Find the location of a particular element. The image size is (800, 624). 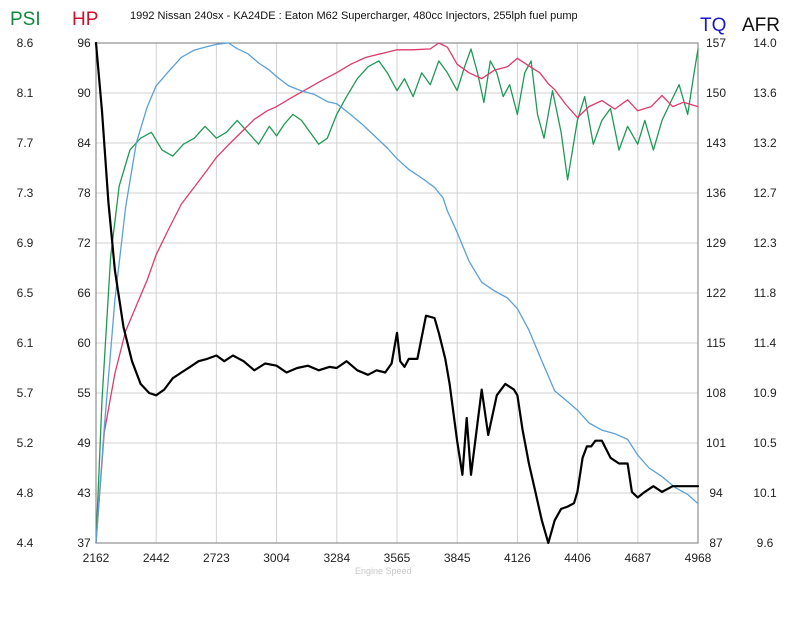

psi-tick-label: 7.7 is located at coordinates (25, 143).